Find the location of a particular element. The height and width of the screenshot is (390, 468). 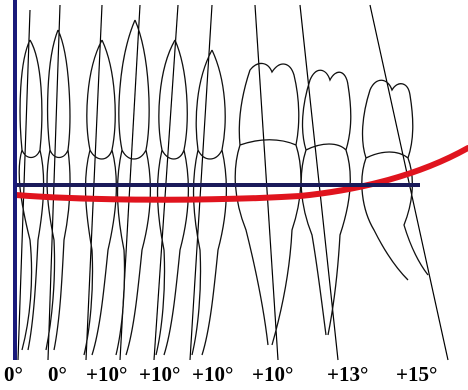

angle-label-4: +10° is located at coordinates (160, 374).